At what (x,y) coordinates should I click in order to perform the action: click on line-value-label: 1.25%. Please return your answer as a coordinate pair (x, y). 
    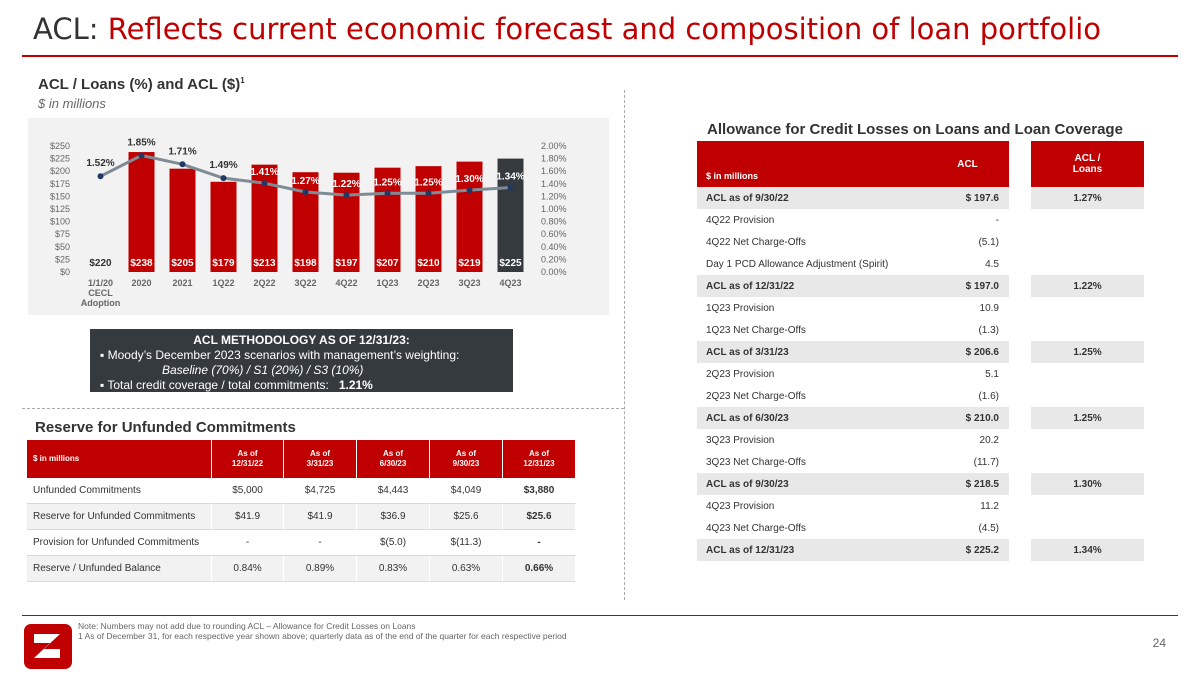
    Looking at the image, I should click on (428, 182).